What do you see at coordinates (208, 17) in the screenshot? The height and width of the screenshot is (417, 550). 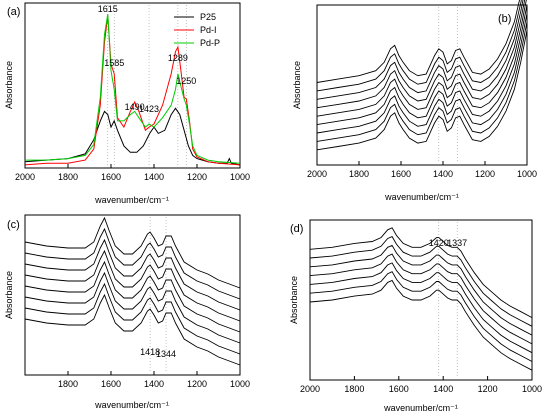 I see `legend-label-p25: P25` at bounding box center [208, 17].